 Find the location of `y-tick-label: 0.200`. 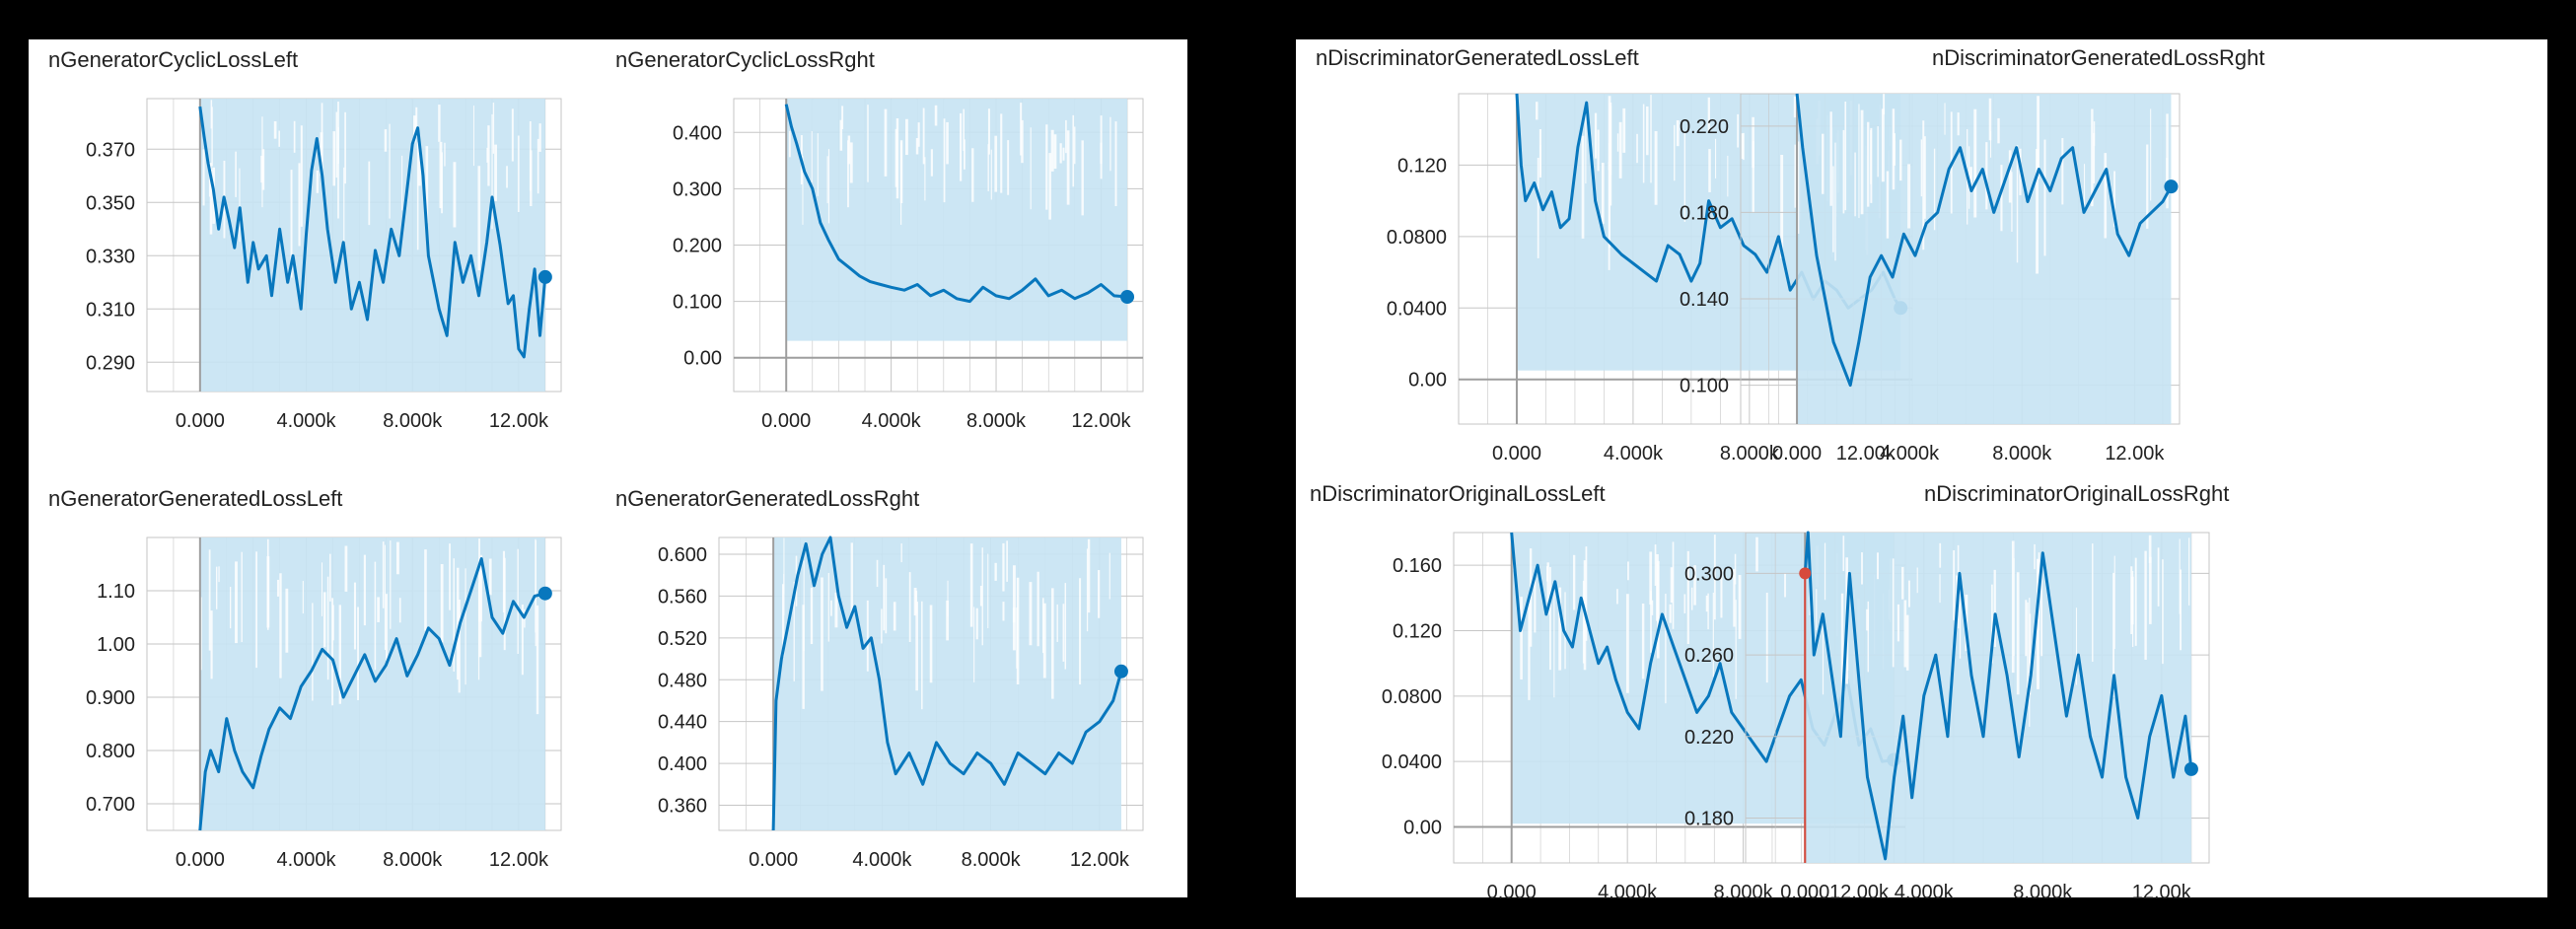

y-tick-label: 0.200 is located at coordinates (698, 246).